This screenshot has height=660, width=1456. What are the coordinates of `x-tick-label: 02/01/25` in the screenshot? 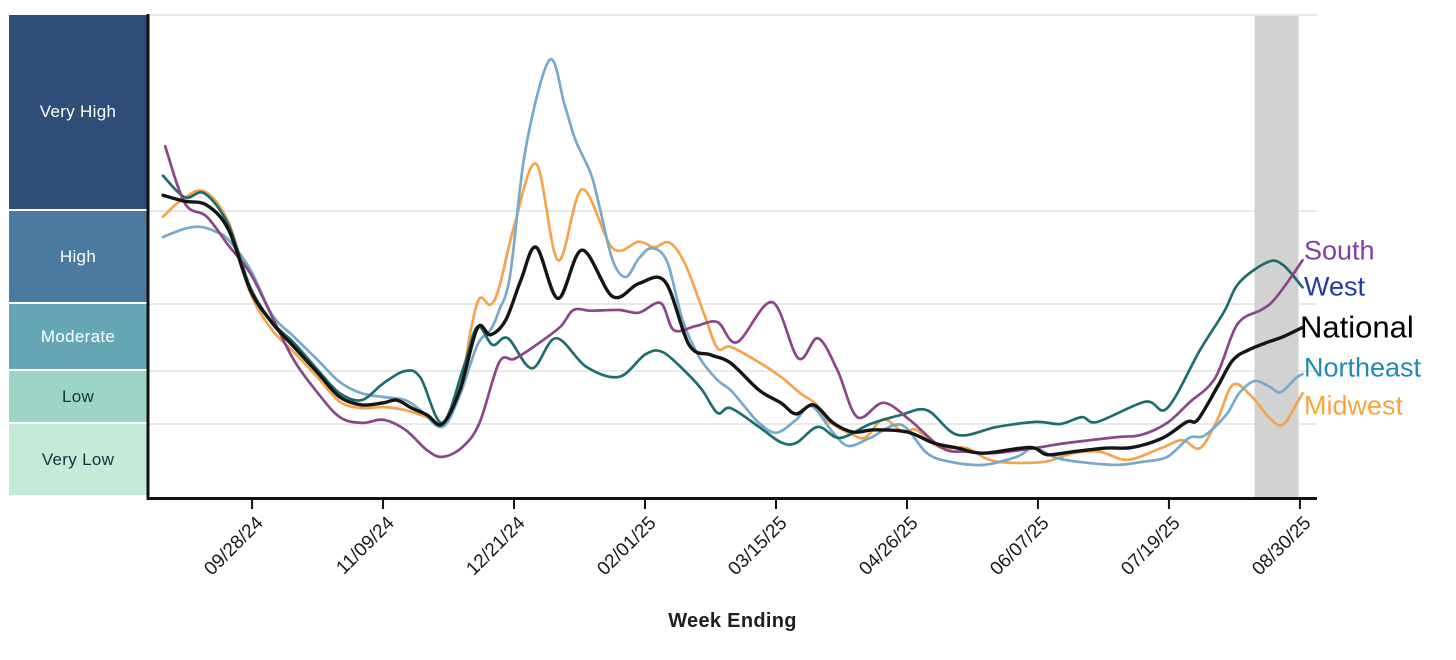 It's located at (626, 546).